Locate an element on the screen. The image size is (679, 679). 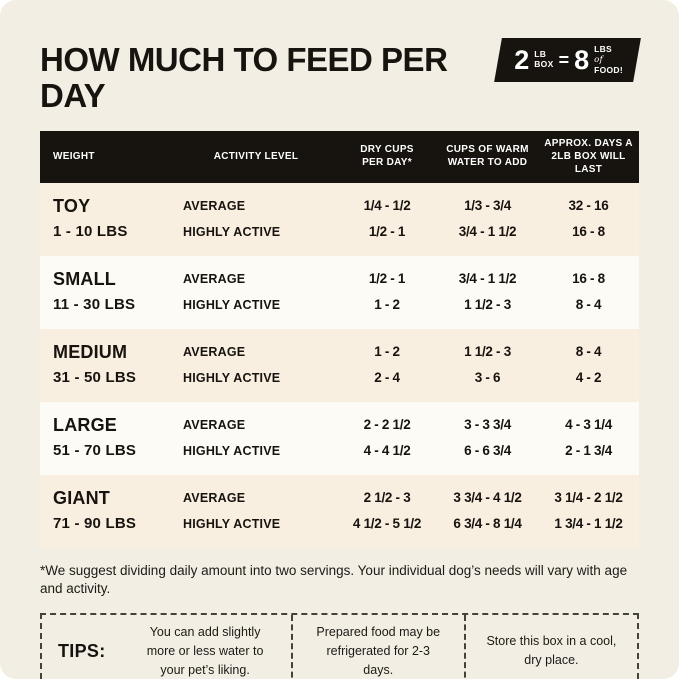
water-value: 6 3/4 - 8 1/4 is located at coordinates (487, 523).